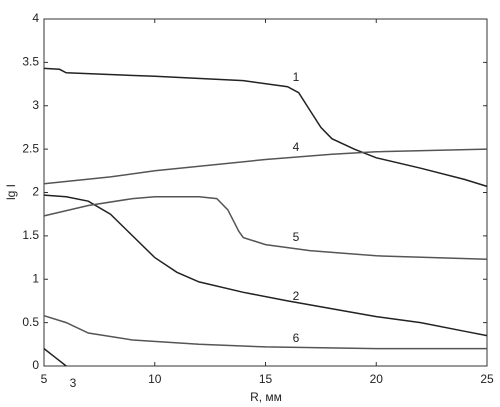 This screenshot has width=500, height=407. I want to click on y-tick-label: 4, so click(35, 18).